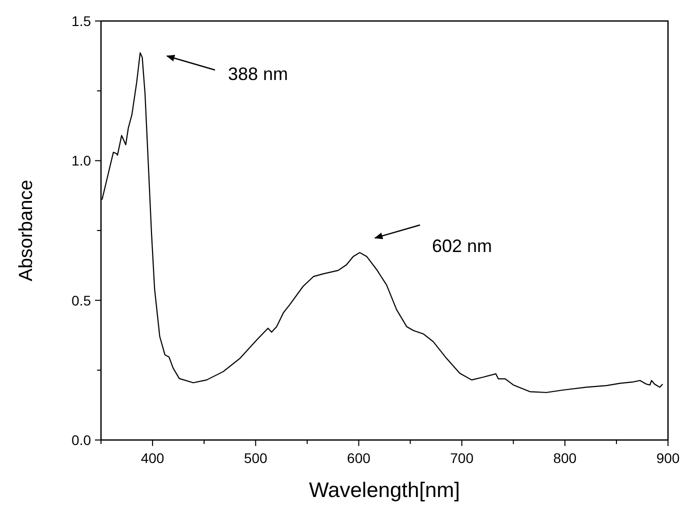 Image resolution: width=684 pixels, height=511 pixels. What do you see at coordinates (668, 458) in the screenshot?
I see `x-tick-label: 900` at bounding box center [668, 458].